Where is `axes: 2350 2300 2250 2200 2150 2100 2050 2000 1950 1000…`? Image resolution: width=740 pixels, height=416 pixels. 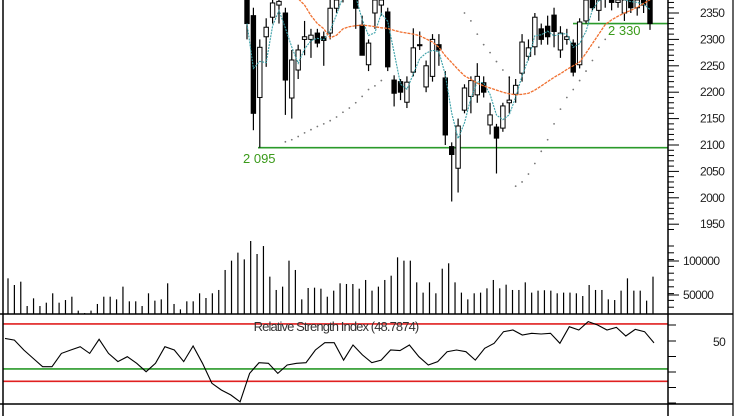 axes: 2350 2300 2250 2200 2150 2100 2050 2000 1950 1000… is located at coordinates (697, 202).